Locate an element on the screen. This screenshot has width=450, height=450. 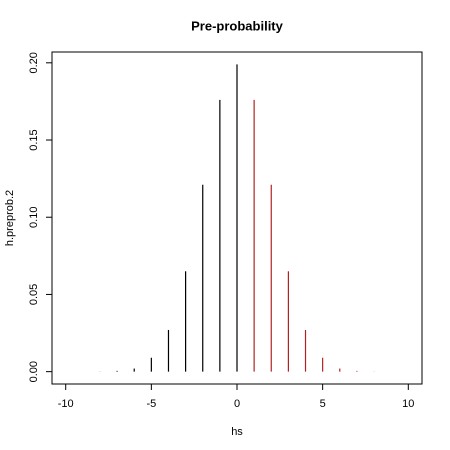
y-tick-label: 0.10 is located at coordinates (34, 217).